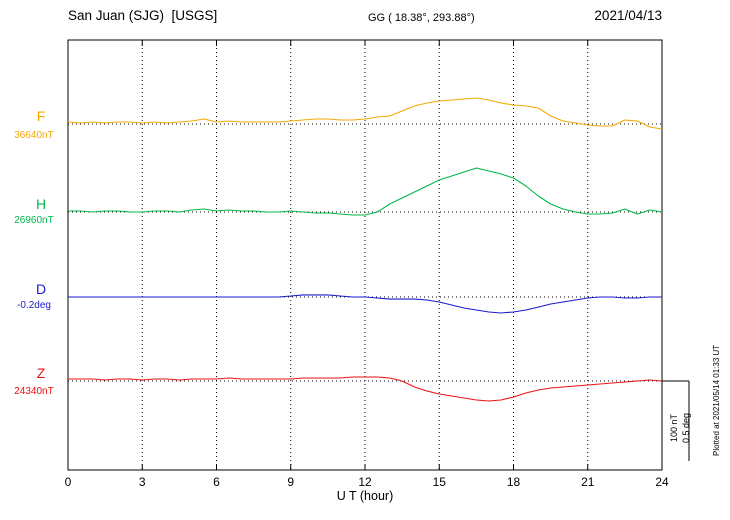 This screenshot has width=730, height=520. I want to click on scale-bar-deg-label: 0.5 deg, so click(686, 428).